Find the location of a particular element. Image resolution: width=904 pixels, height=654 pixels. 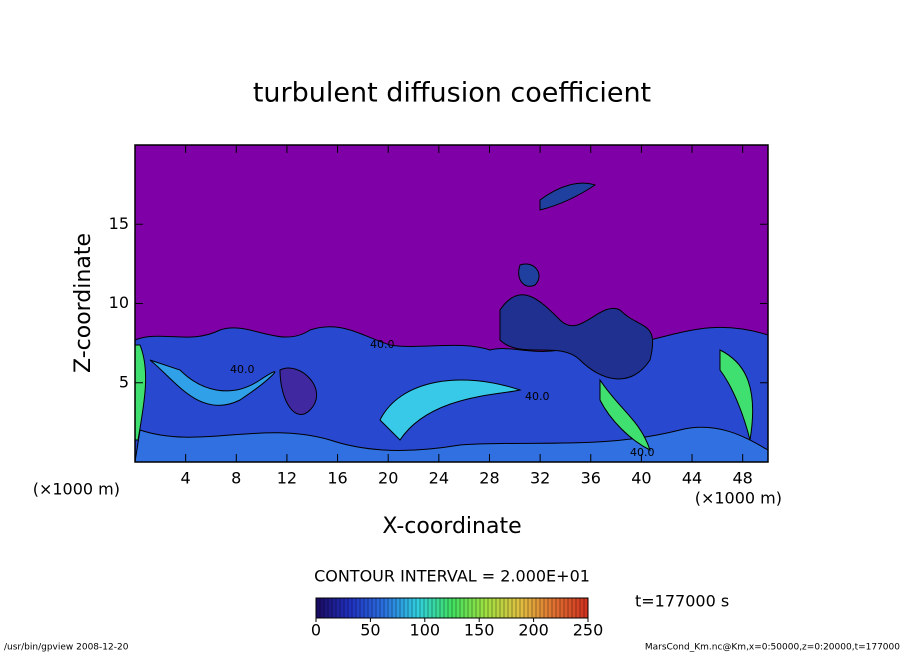

x-axis-title: X-coordinate is located at coordinates (451, 526).